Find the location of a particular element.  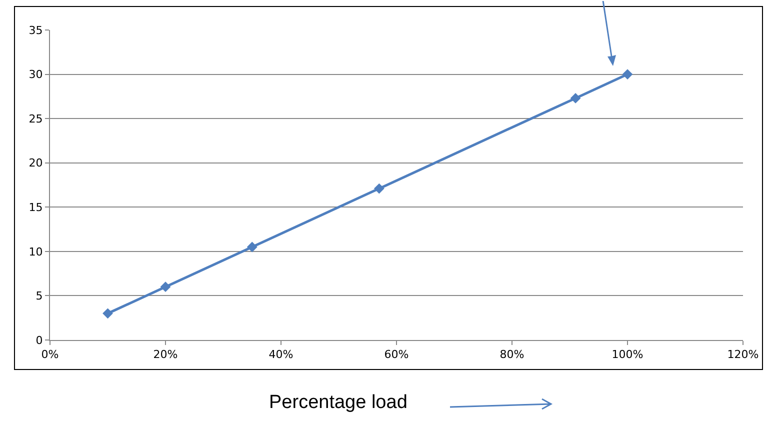

y-tick-label: 20 is located at coordinates (35, 163).